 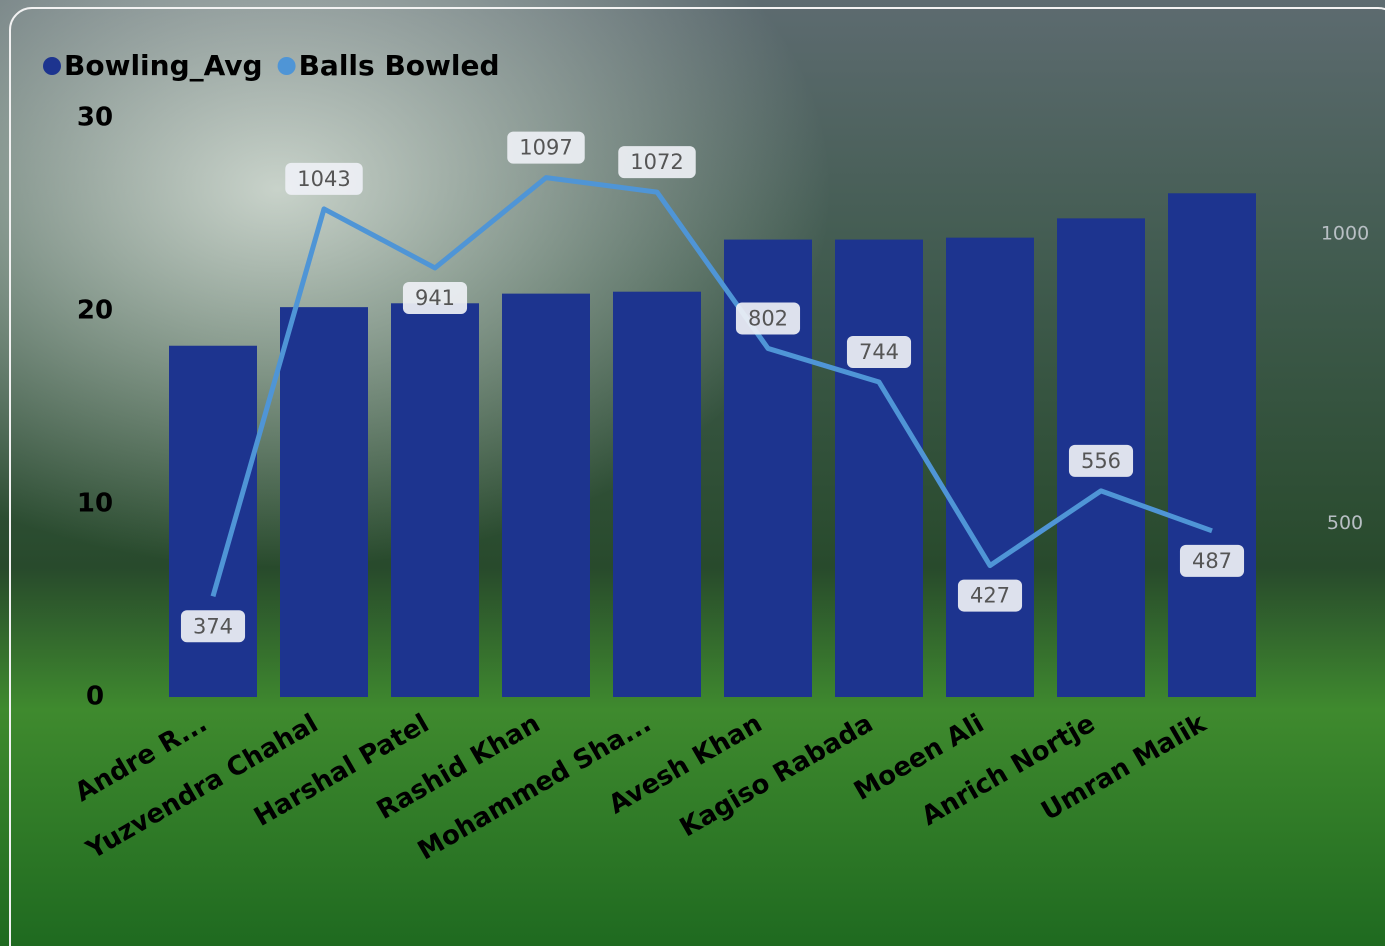 I want to click on y2-tick-label: 1000, so click(x=1345, y=233).